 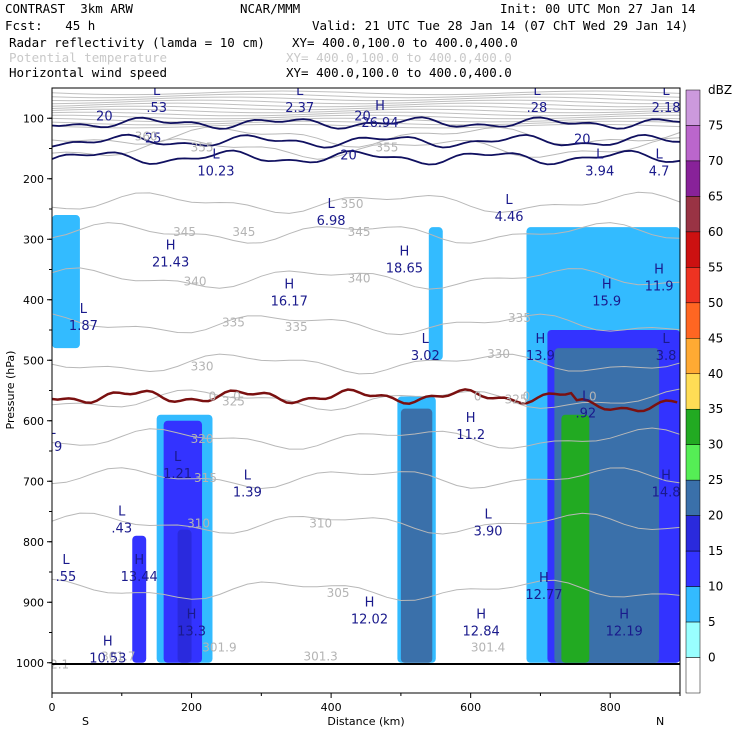 I want to click on extremum-1: L 2.37, so click(x=299, y=102).